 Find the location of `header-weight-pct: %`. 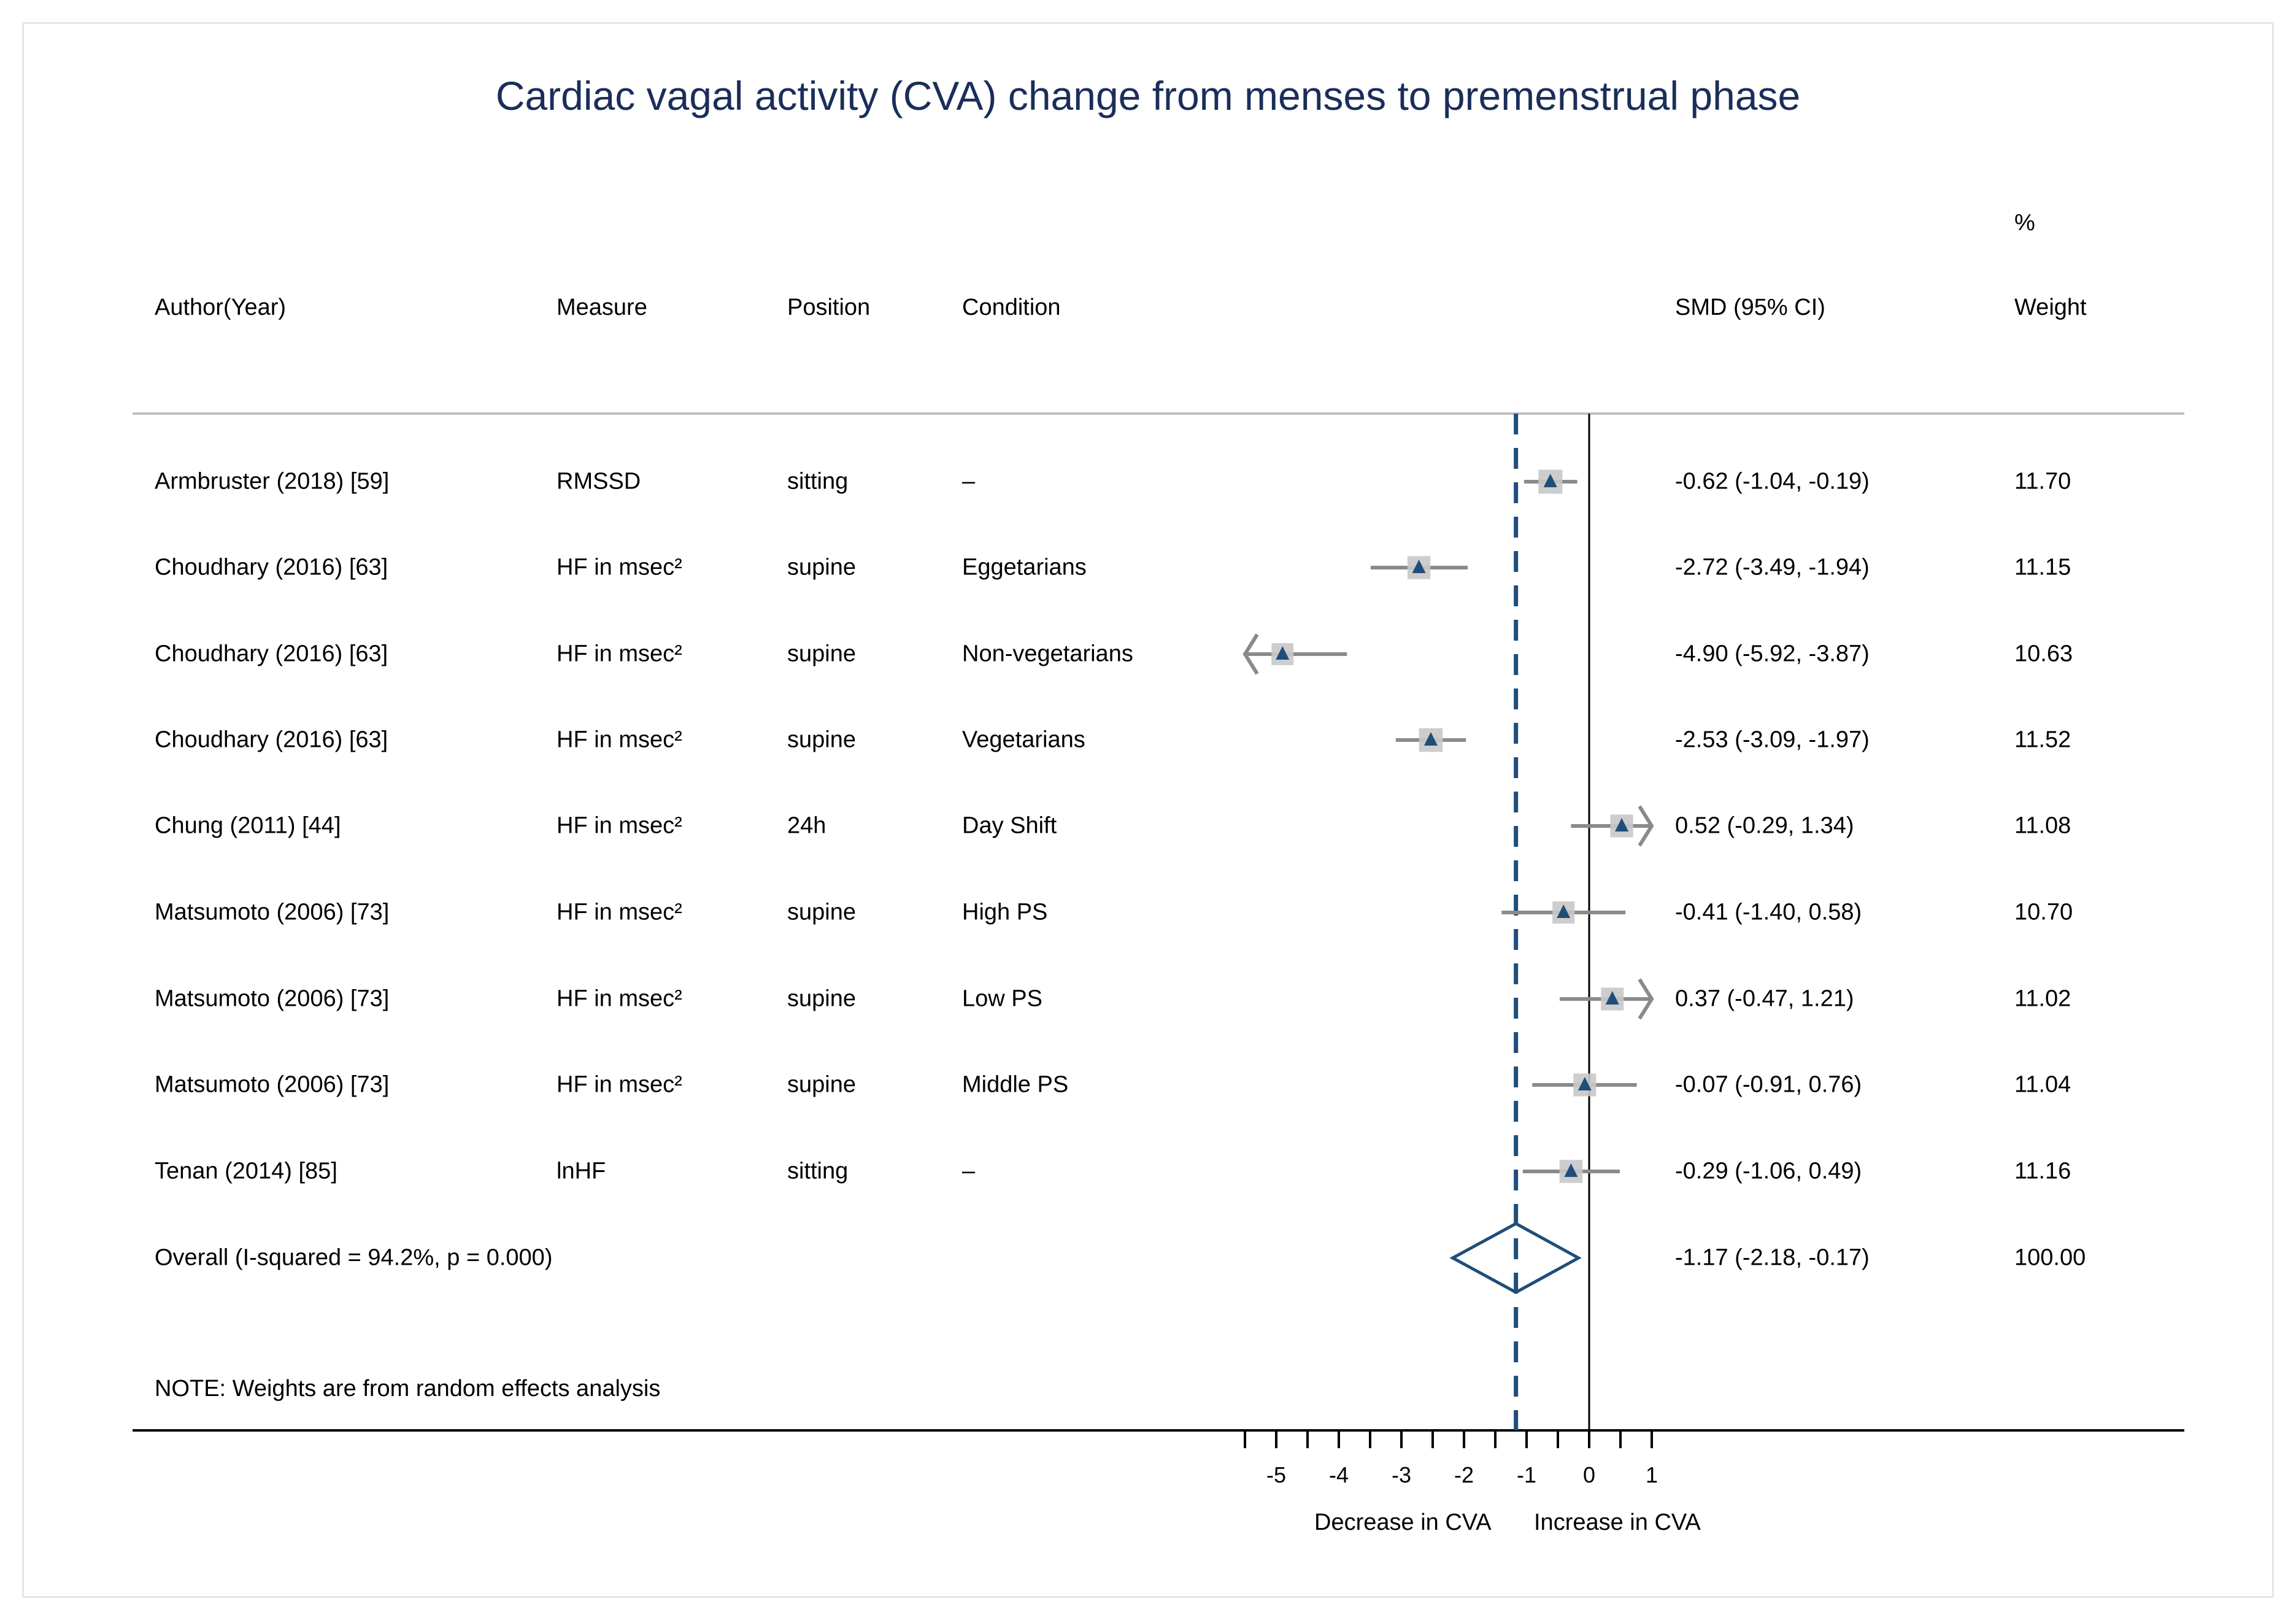

header-weight-pct: % is located at coordinates (2024, 223).